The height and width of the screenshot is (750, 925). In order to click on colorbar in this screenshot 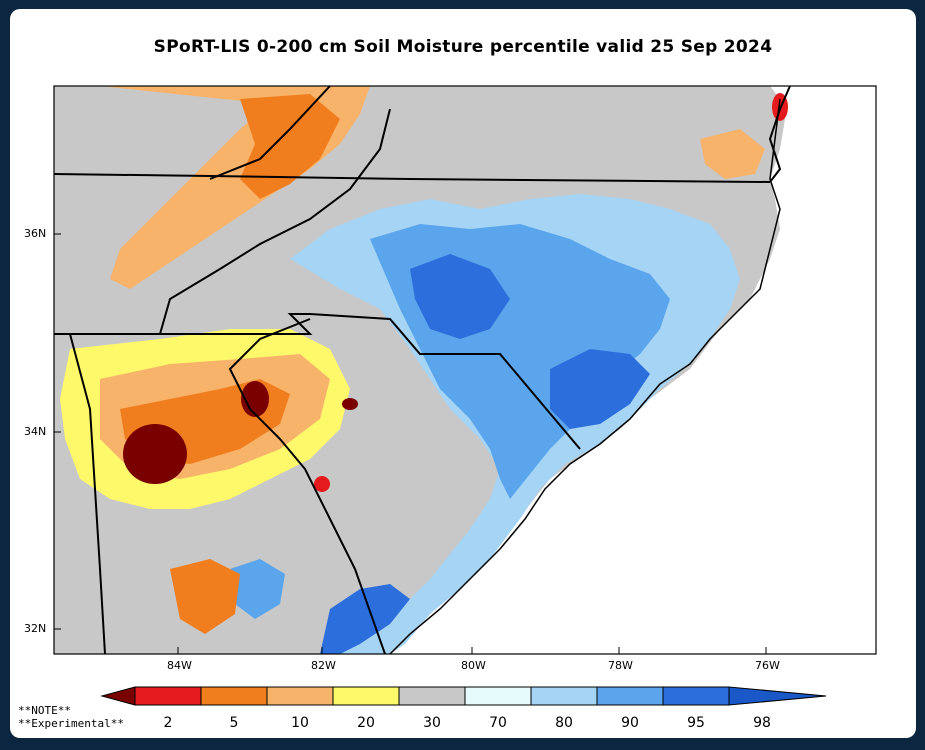, I will do `click(463, 696)`.